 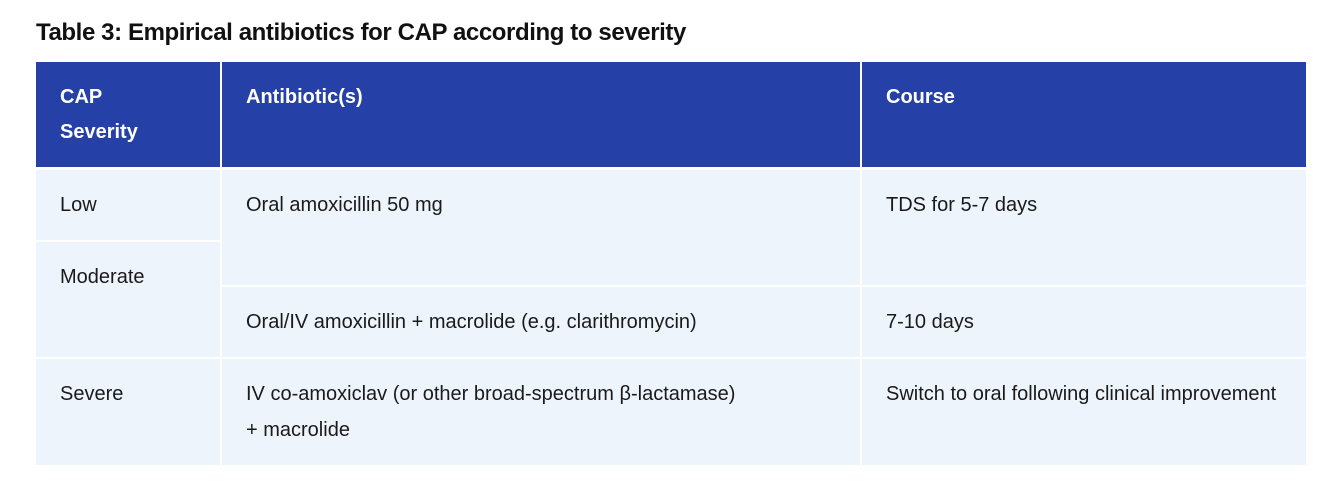 What do you see at coordinates (1084, 114) in the screenshot?
I see `header-cell: Course` at bounding box center [1084, 114].